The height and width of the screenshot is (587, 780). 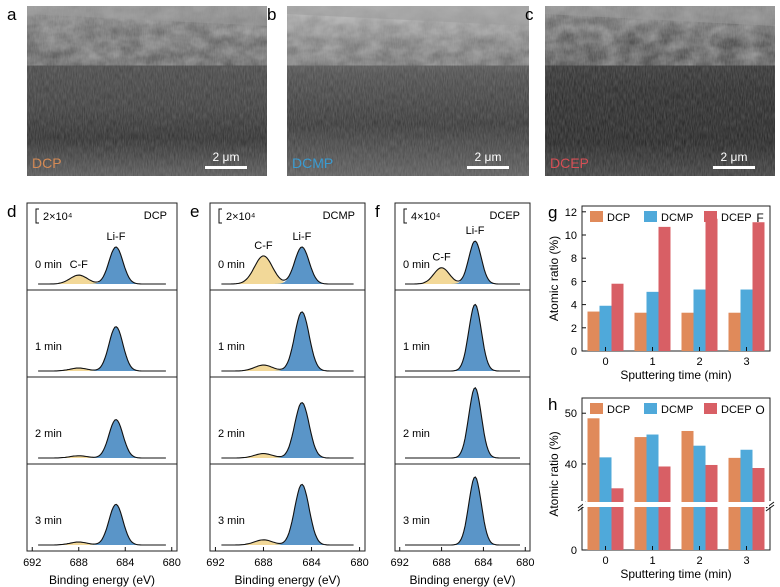 I want to click on panel-letter-c: c, so click(x=529, y=14).